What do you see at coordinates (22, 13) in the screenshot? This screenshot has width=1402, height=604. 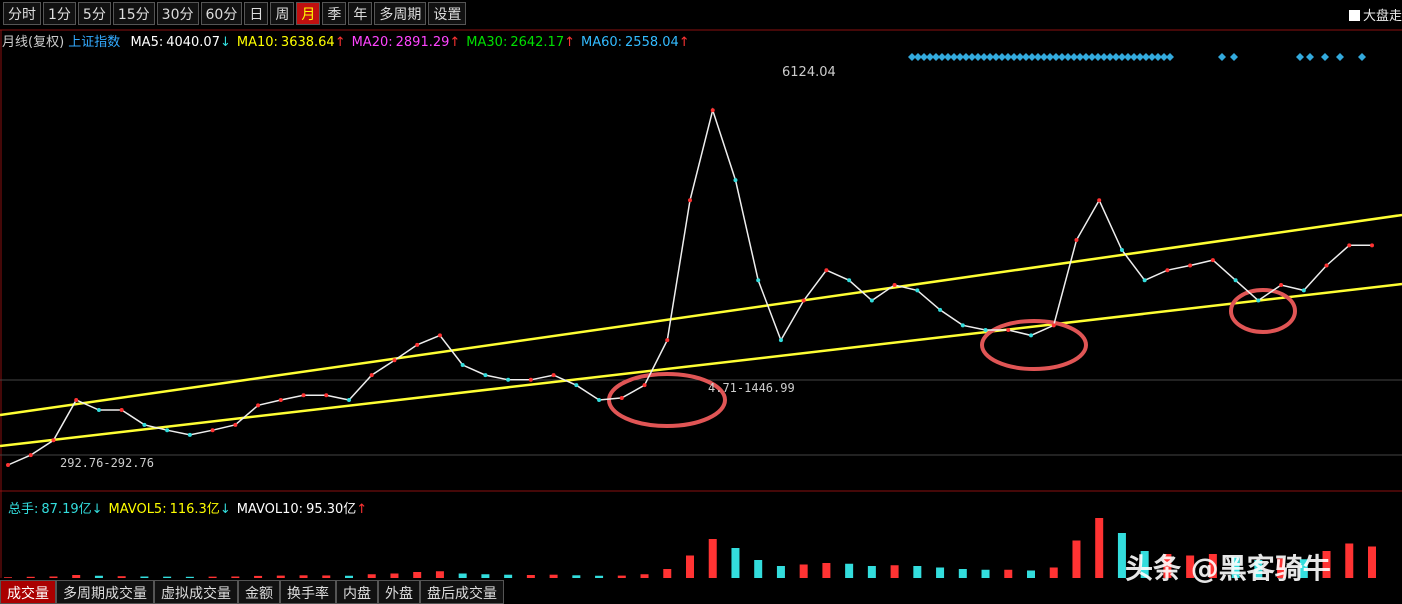 I see `tab: 分时` at bounding box center [22, 13].